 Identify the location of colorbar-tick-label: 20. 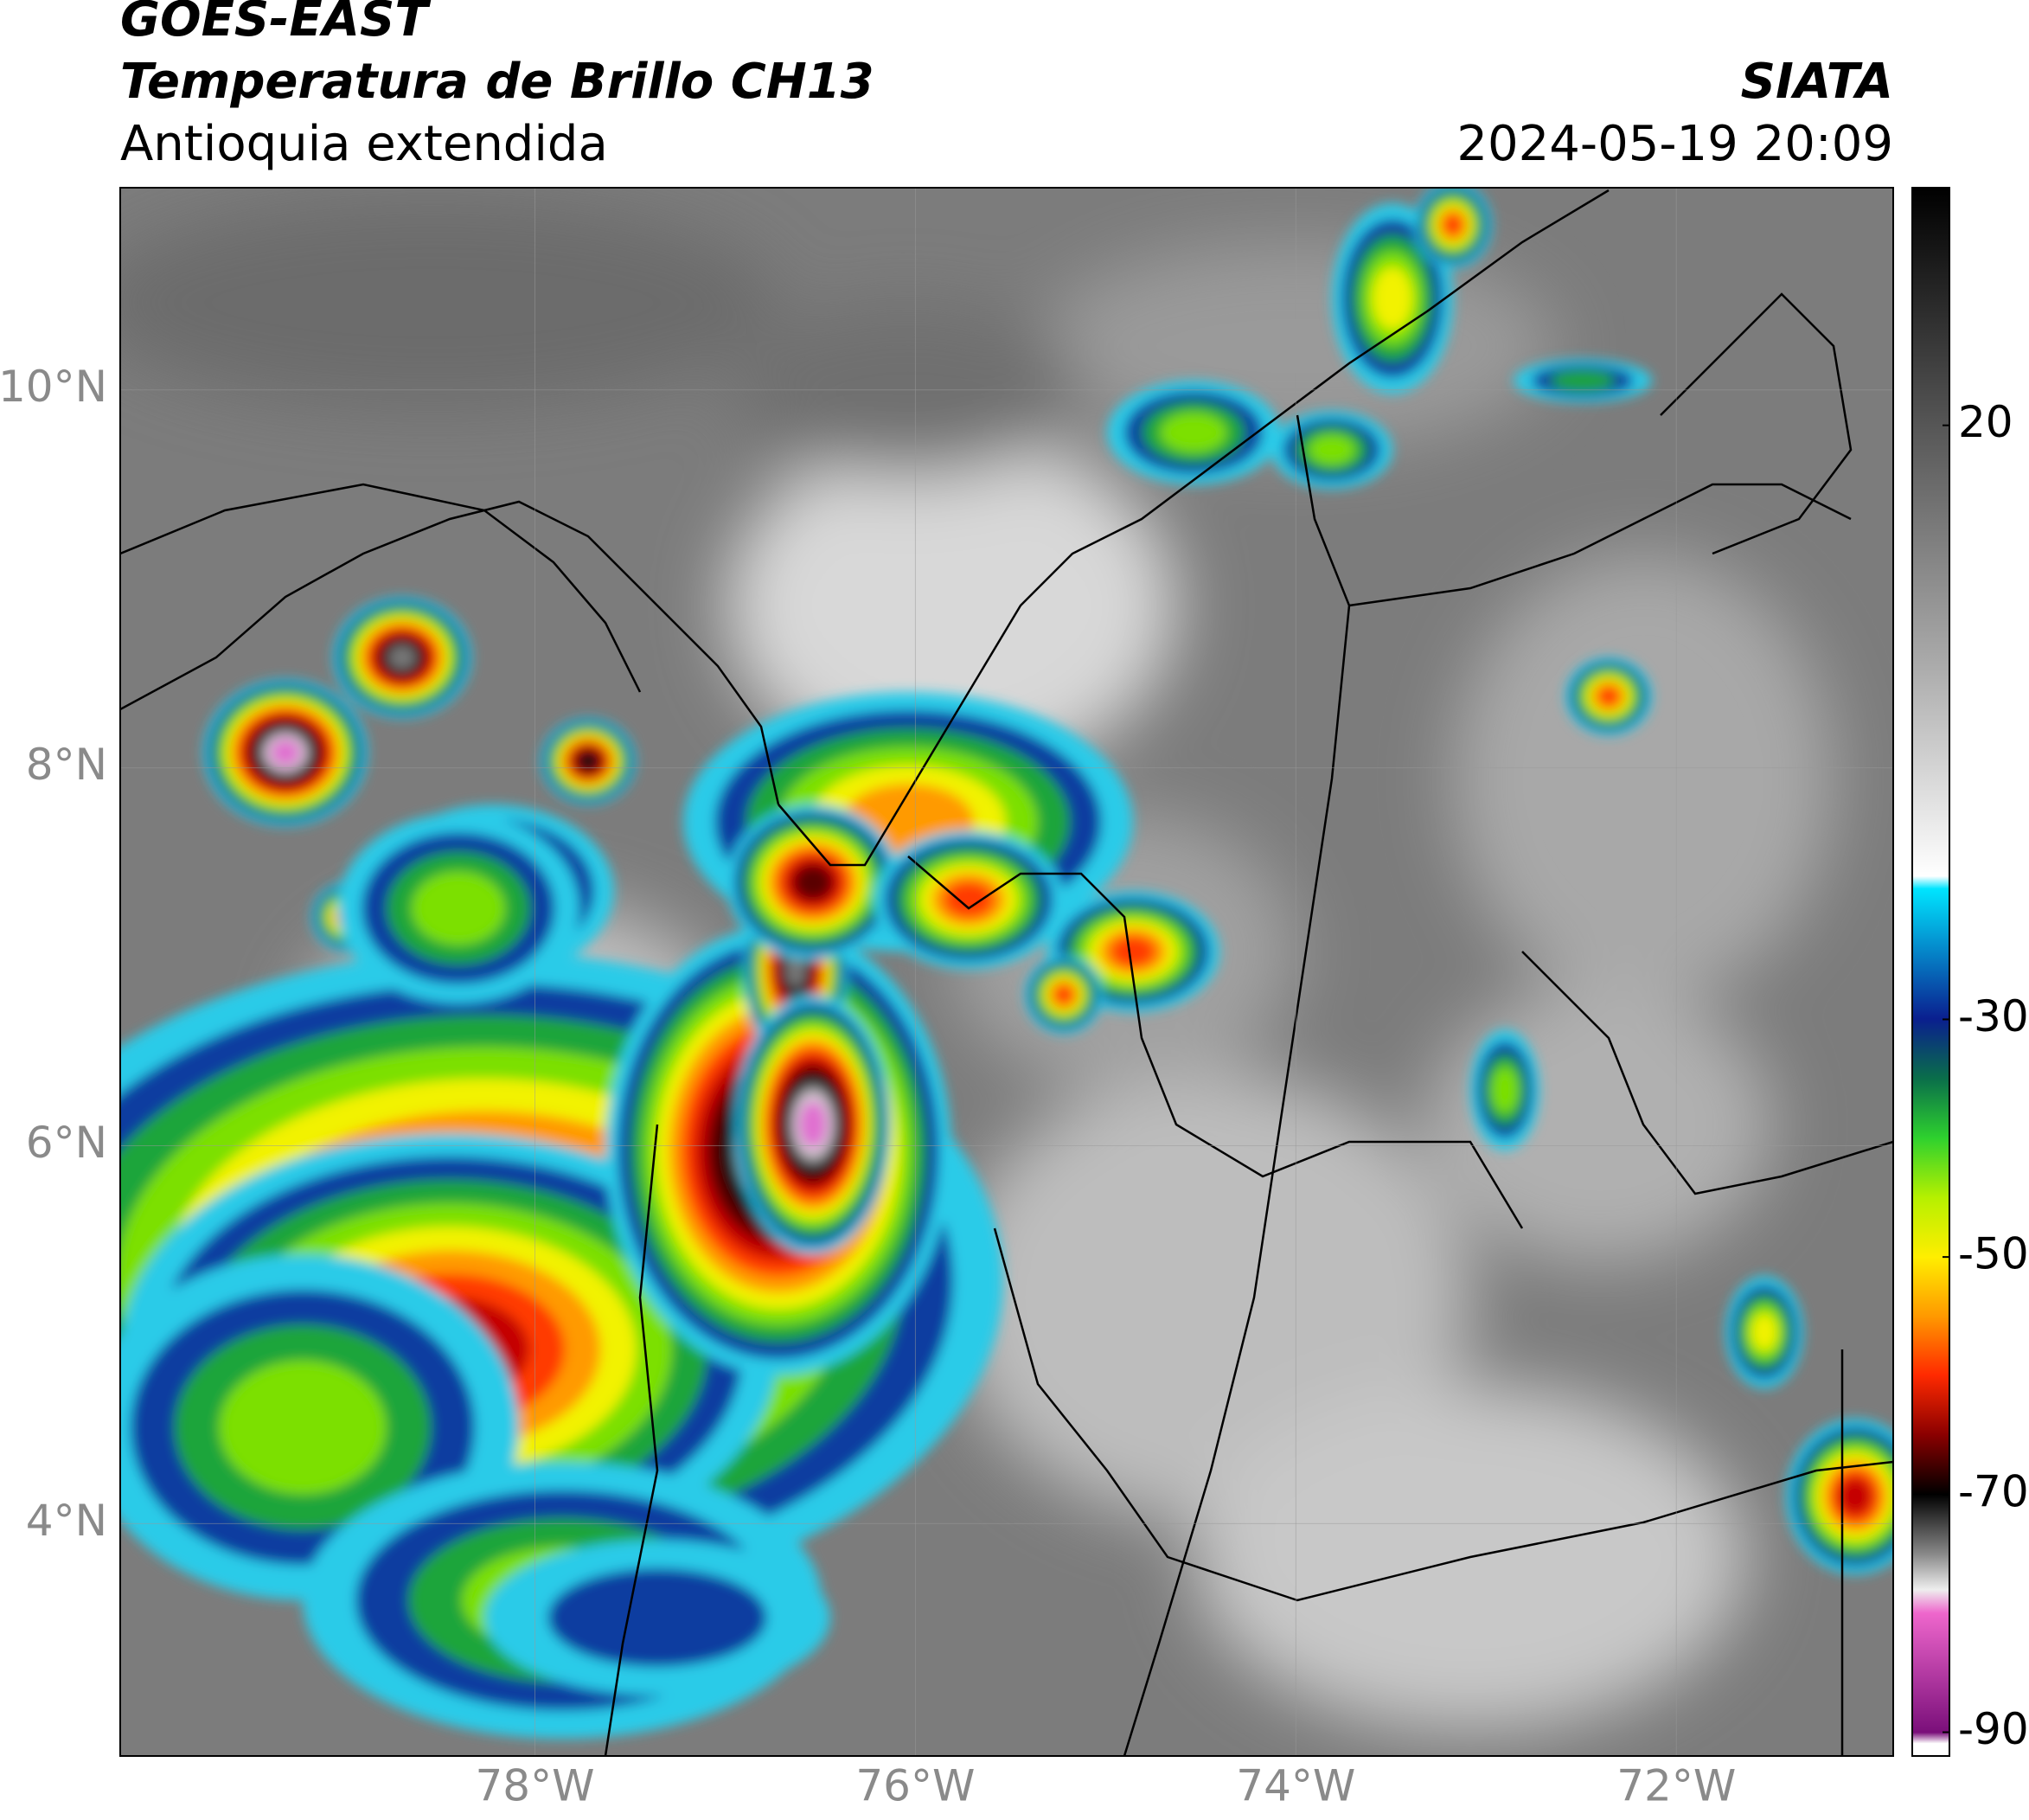
(1985, 422).